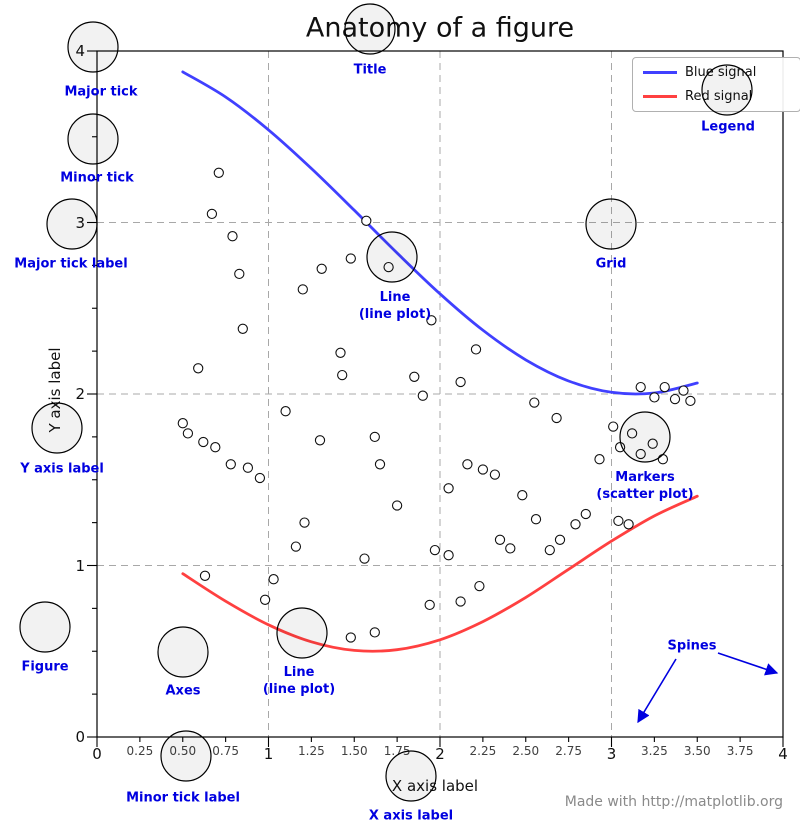  Describe the element at coordinates (697, 751) in the screenshot. I see `x-minor-tick-label: 3.50` at that location.